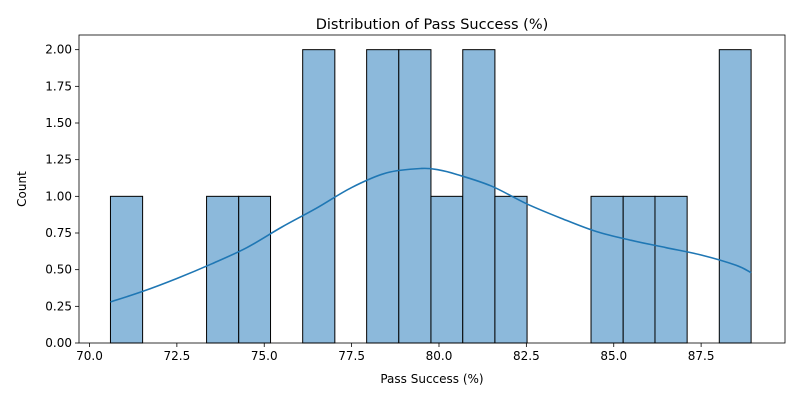 This screenshot has height=400, width=800. Describe the element at coordinates (432, 25) in the screenshot. I see `chart-title: Distribution of Pass Success (%)` at that location.